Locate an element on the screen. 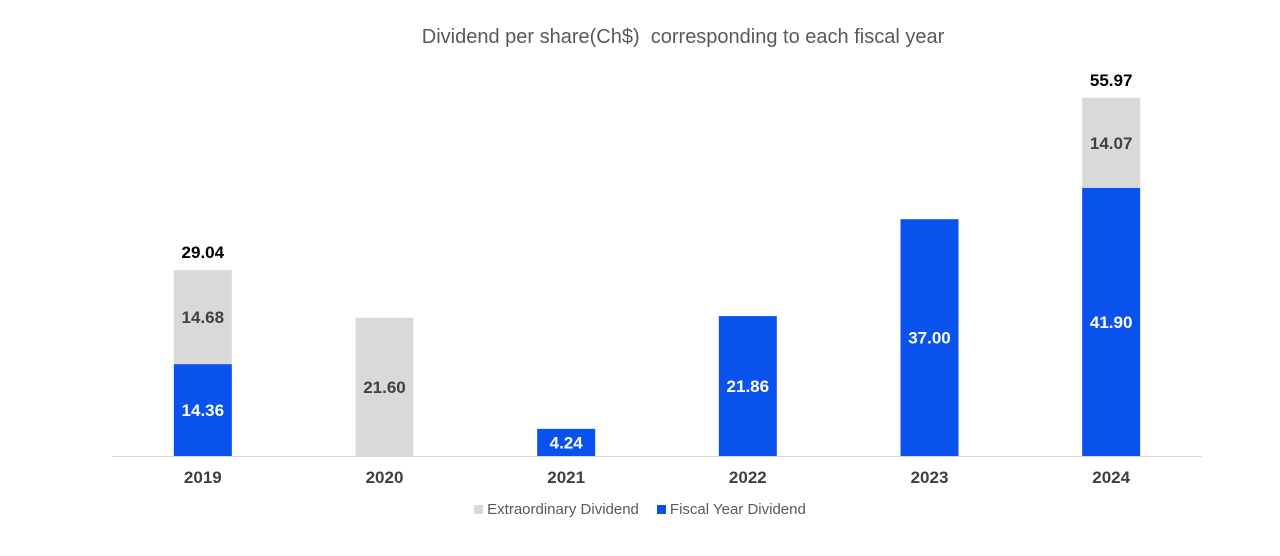 The width and height of the screenshot is (1280, 556). data-label-fiscal-2022: 21.86 is located at coordinates (748, 386).